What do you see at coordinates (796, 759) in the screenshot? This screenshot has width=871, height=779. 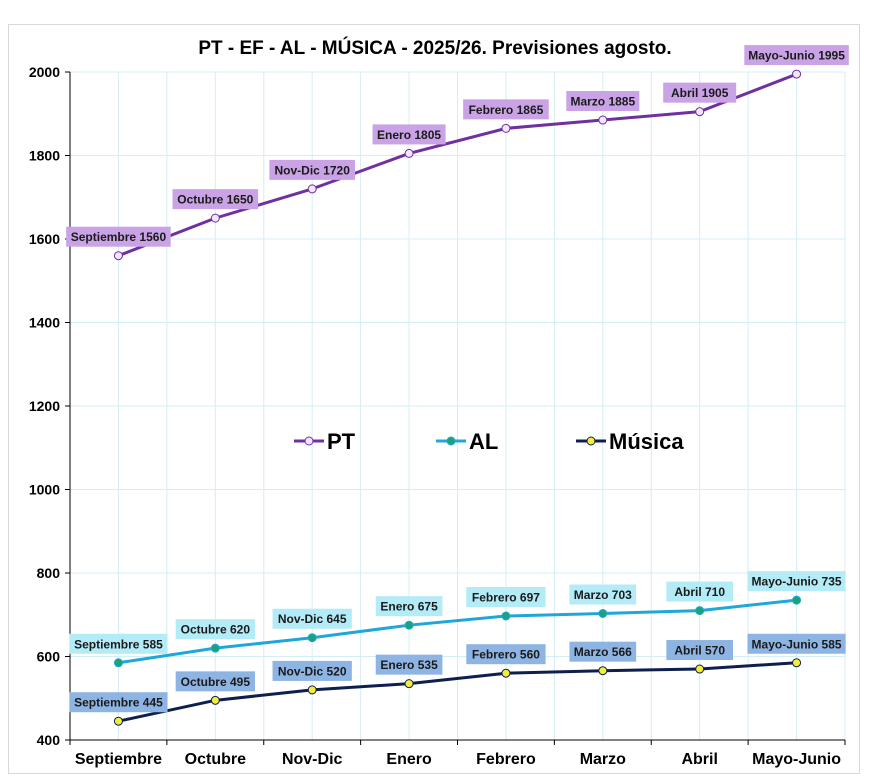 I see `x-tick-label: Mayo-Junio` at bounding box center [796, 759].